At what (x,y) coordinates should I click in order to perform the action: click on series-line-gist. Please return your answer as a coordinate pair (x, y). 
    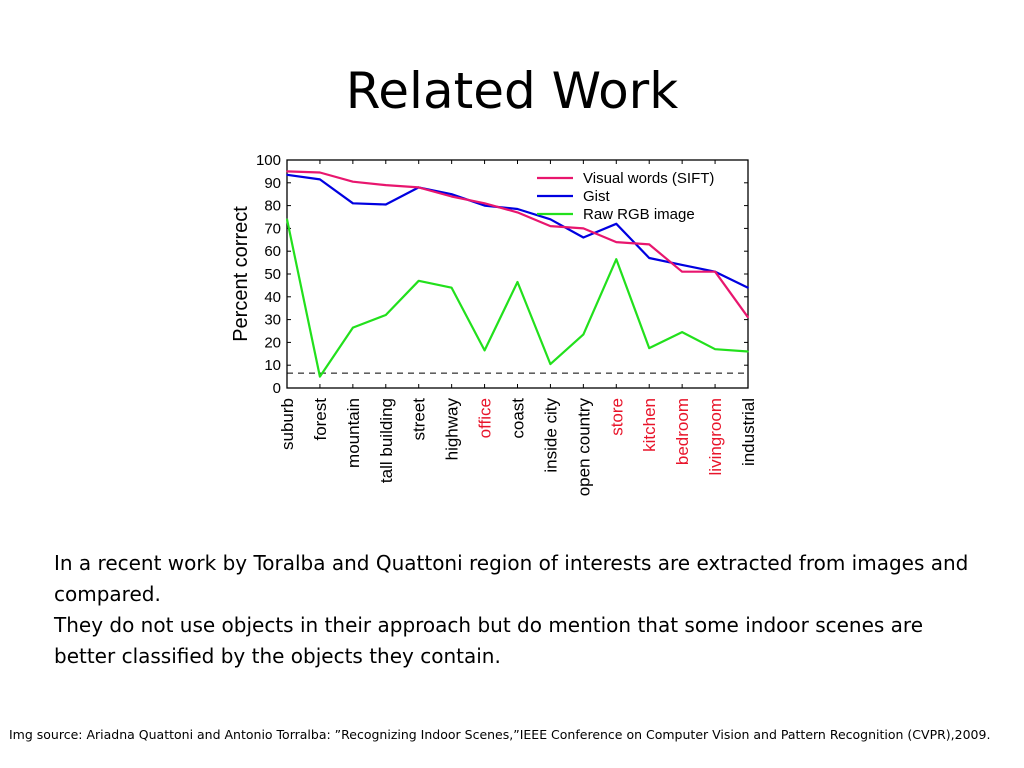
    Looking at the image, I should click on (517, 231).